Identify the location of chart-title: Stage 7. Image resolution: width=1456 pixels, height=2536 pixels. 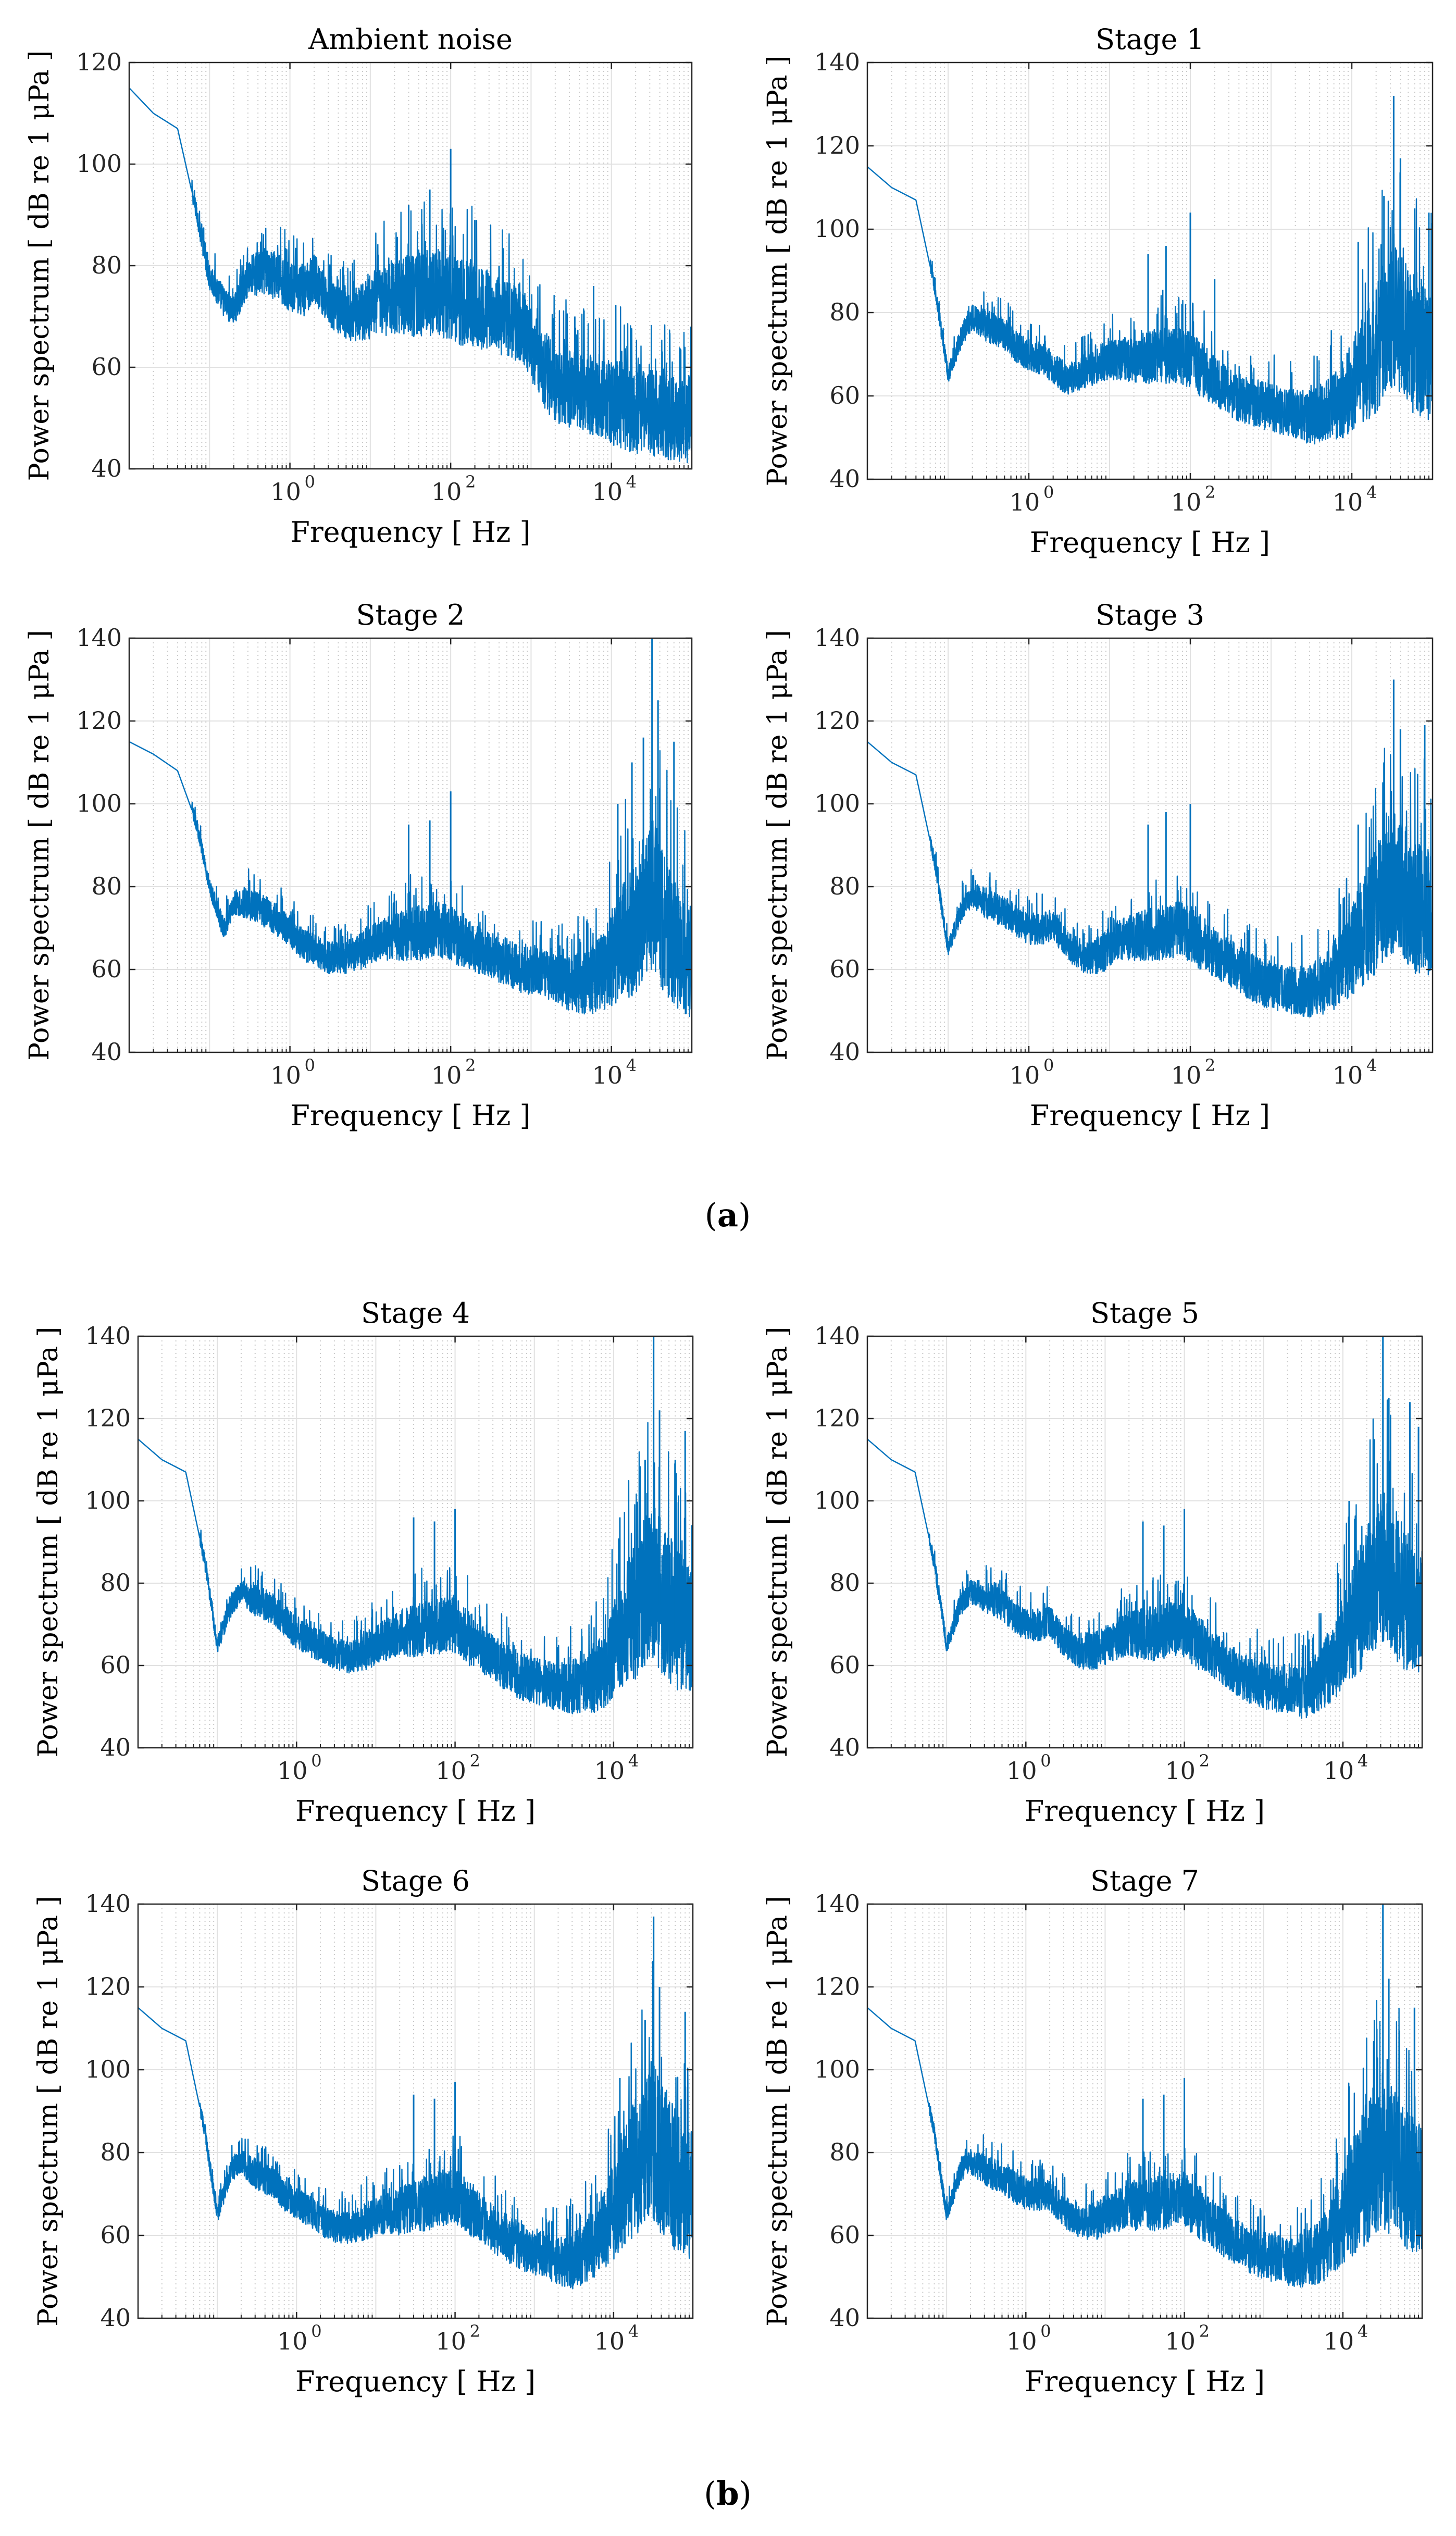
(1144, 1881).